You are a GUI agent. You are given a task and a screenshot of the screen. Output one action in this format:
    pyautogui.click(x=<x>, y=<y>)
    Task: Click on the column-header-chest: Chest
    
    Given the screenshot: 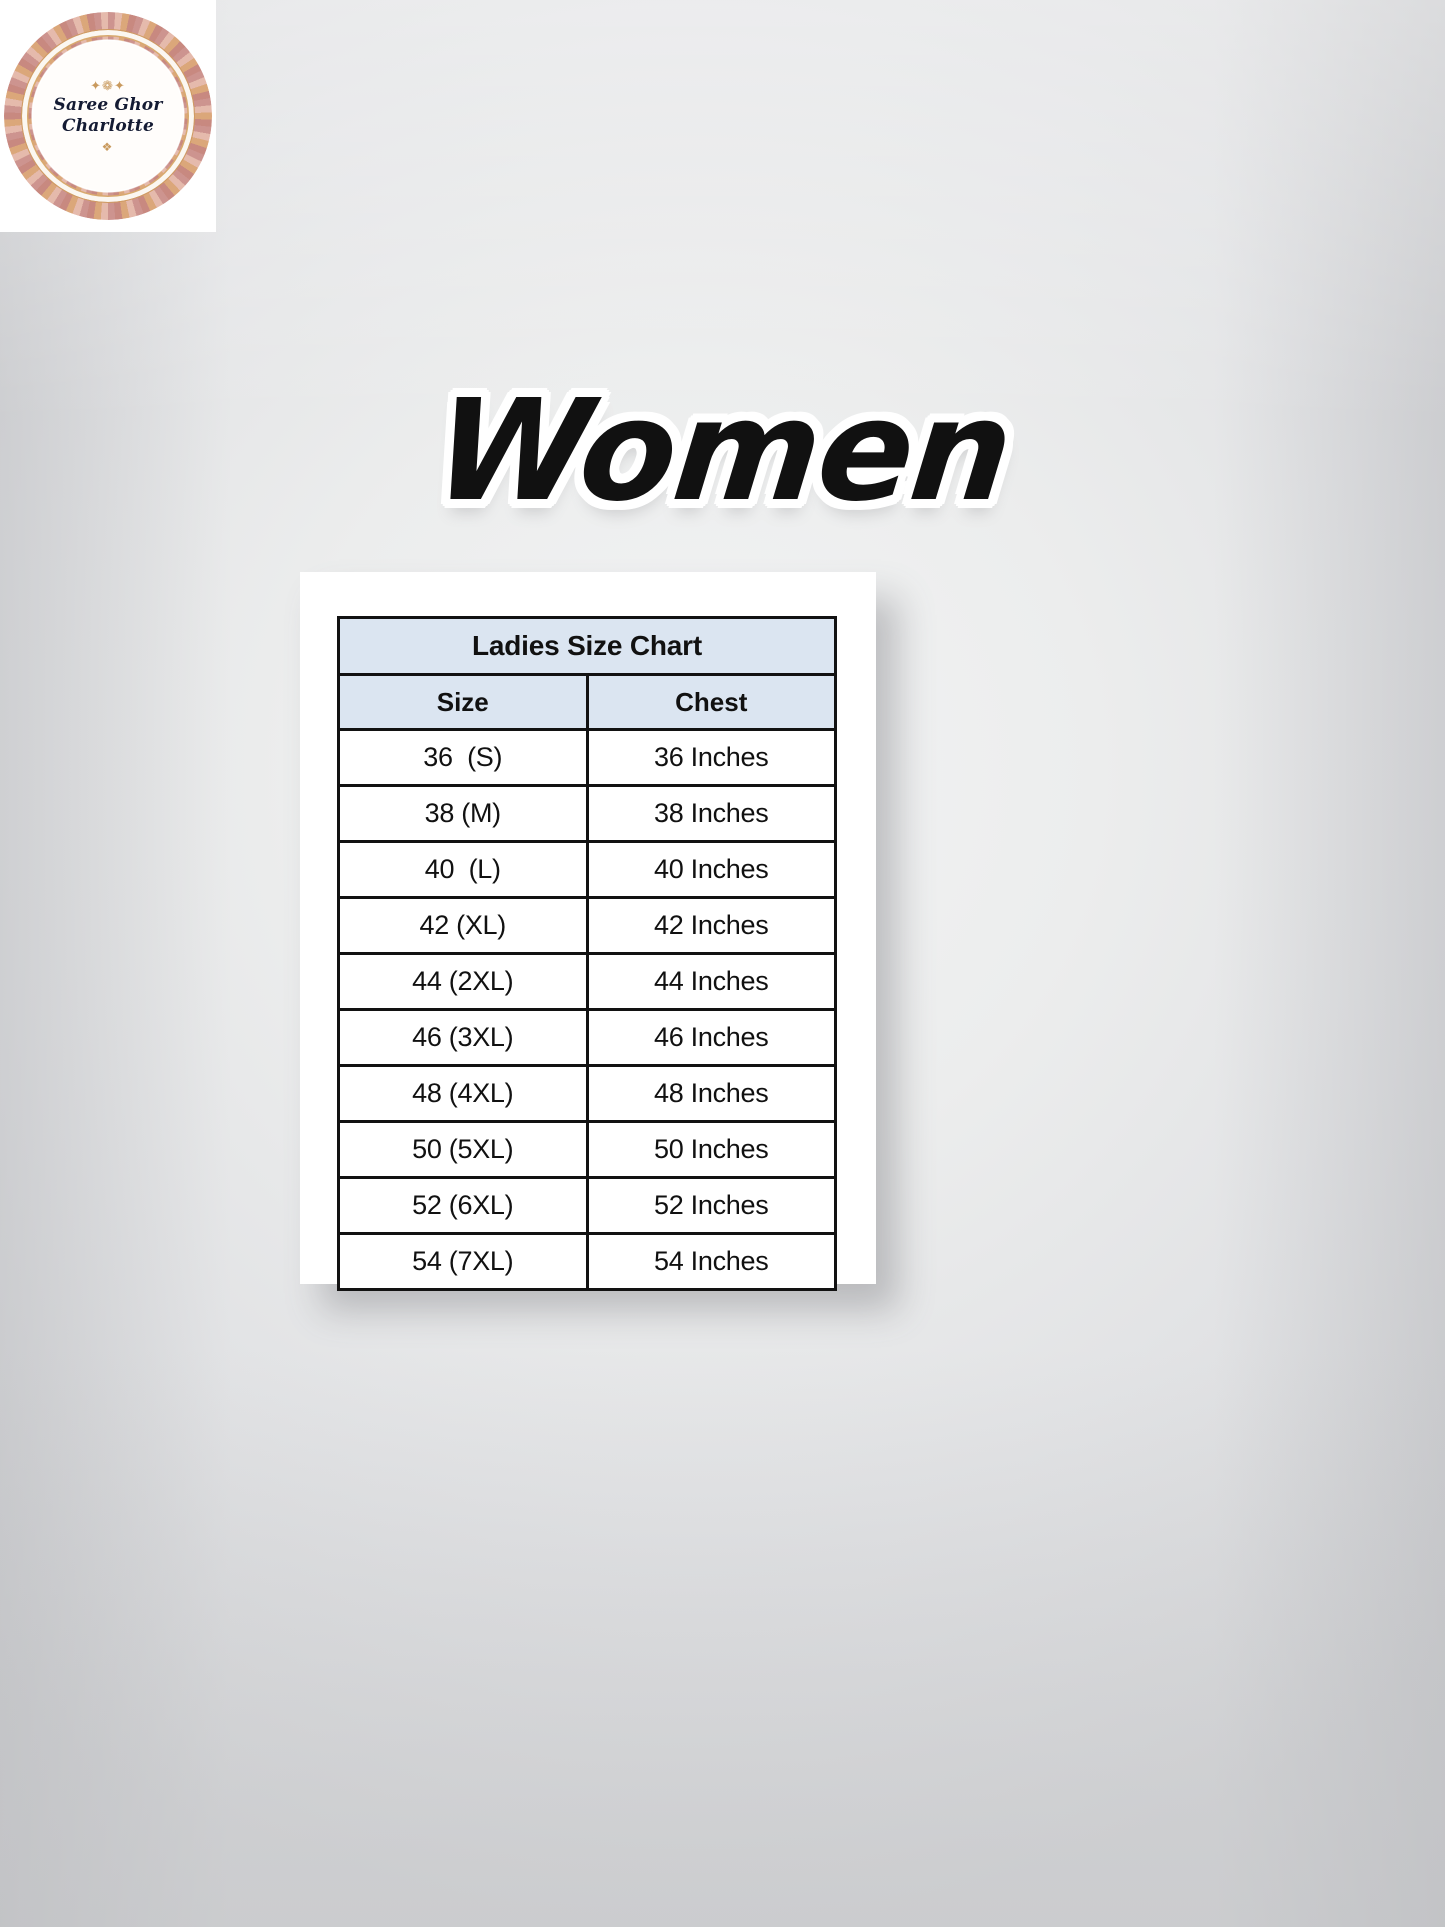 What is the action you would take?
    pyautogui.click(x=711, y=702)
    